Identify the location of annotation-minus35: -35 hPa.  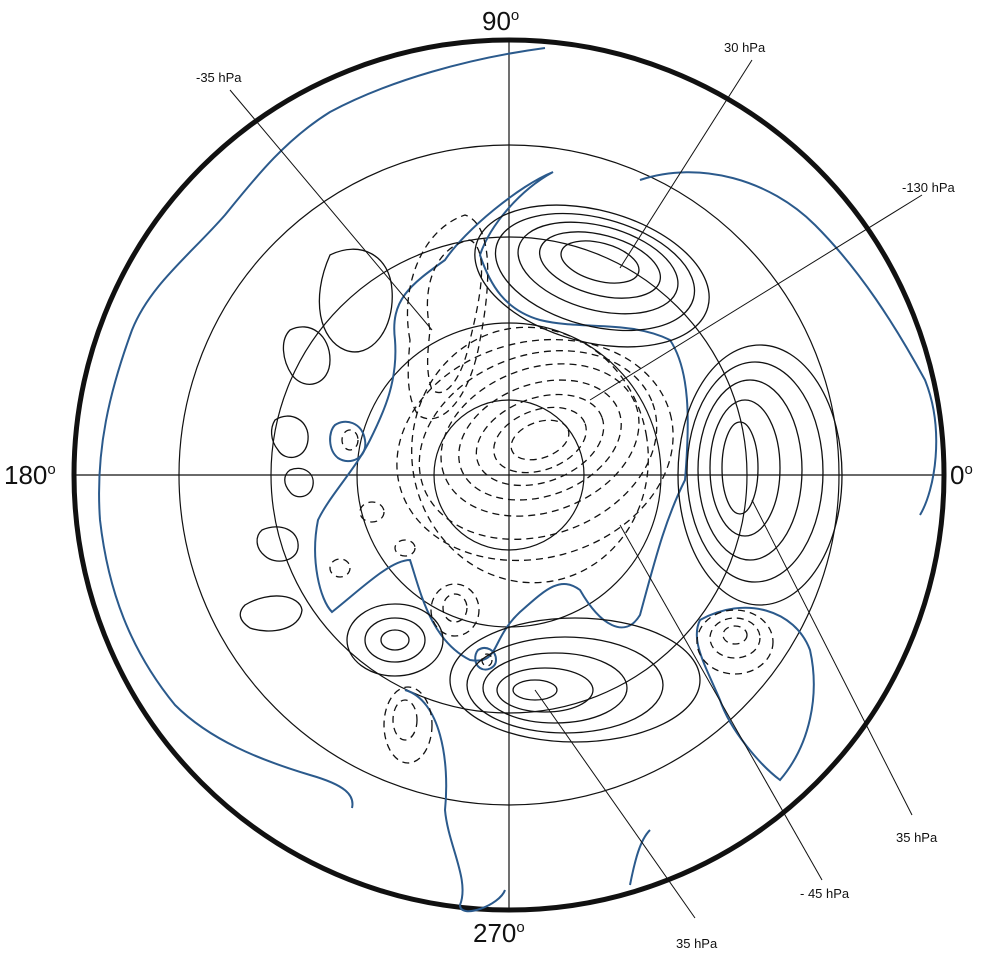
(219, 77).